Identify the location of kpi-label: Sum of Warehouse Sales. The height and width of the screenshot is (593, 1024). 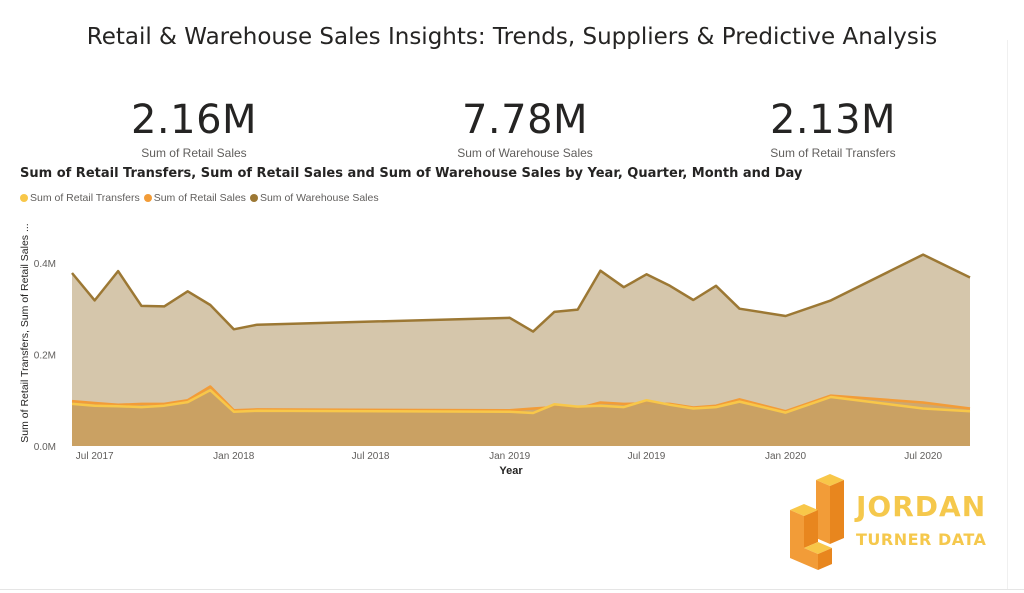
(525, 153).